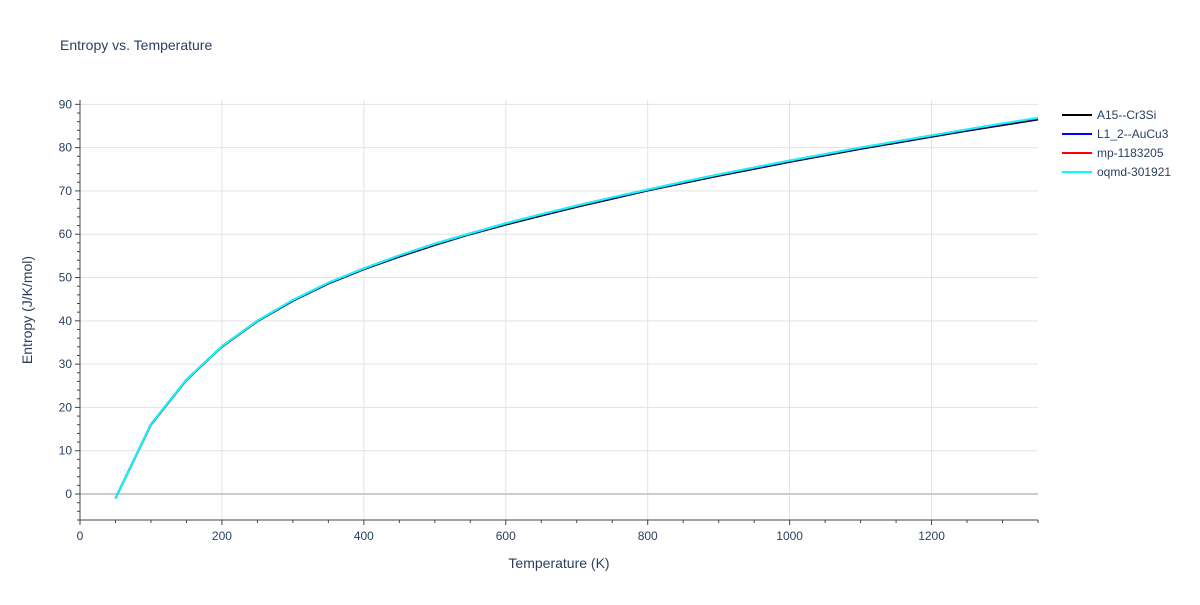  Describe the element at coordinates (136, 45) in the screenshot. I see `chart-title: Entropy vs. Temperature` at that location.